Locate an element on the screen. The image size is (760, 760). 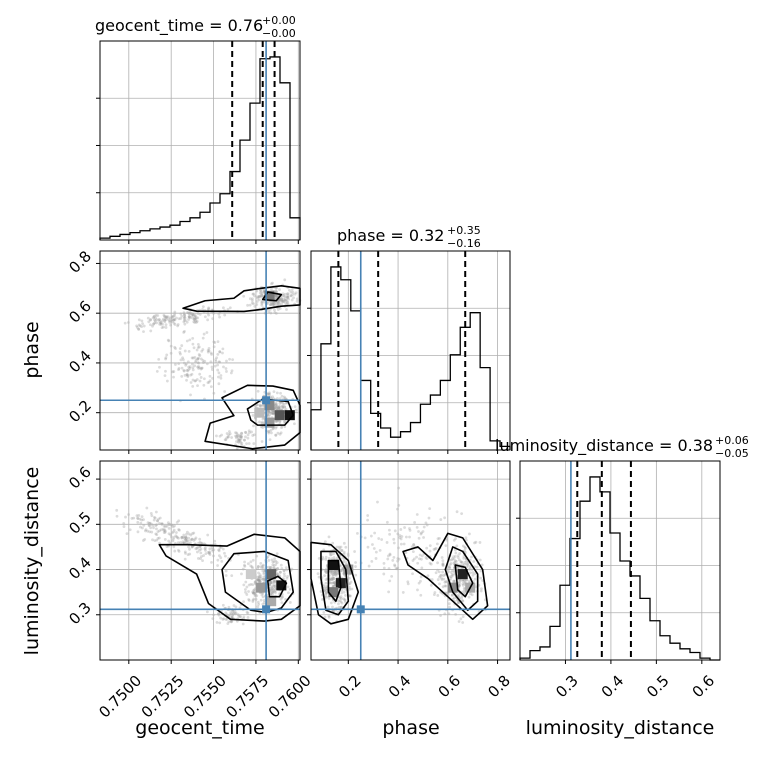
title-geocent-time: geocent_time = 0.76 is located at coordinates (179, 26).